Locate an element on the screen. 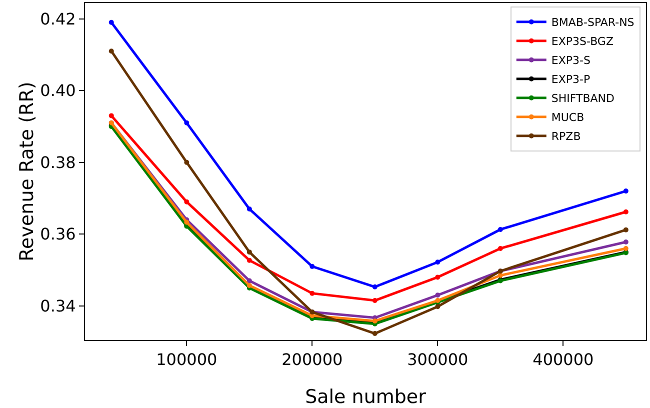 The image size is (650, 408). legend-label: EXP3S-BGZ is located at coordinates (582, 41).